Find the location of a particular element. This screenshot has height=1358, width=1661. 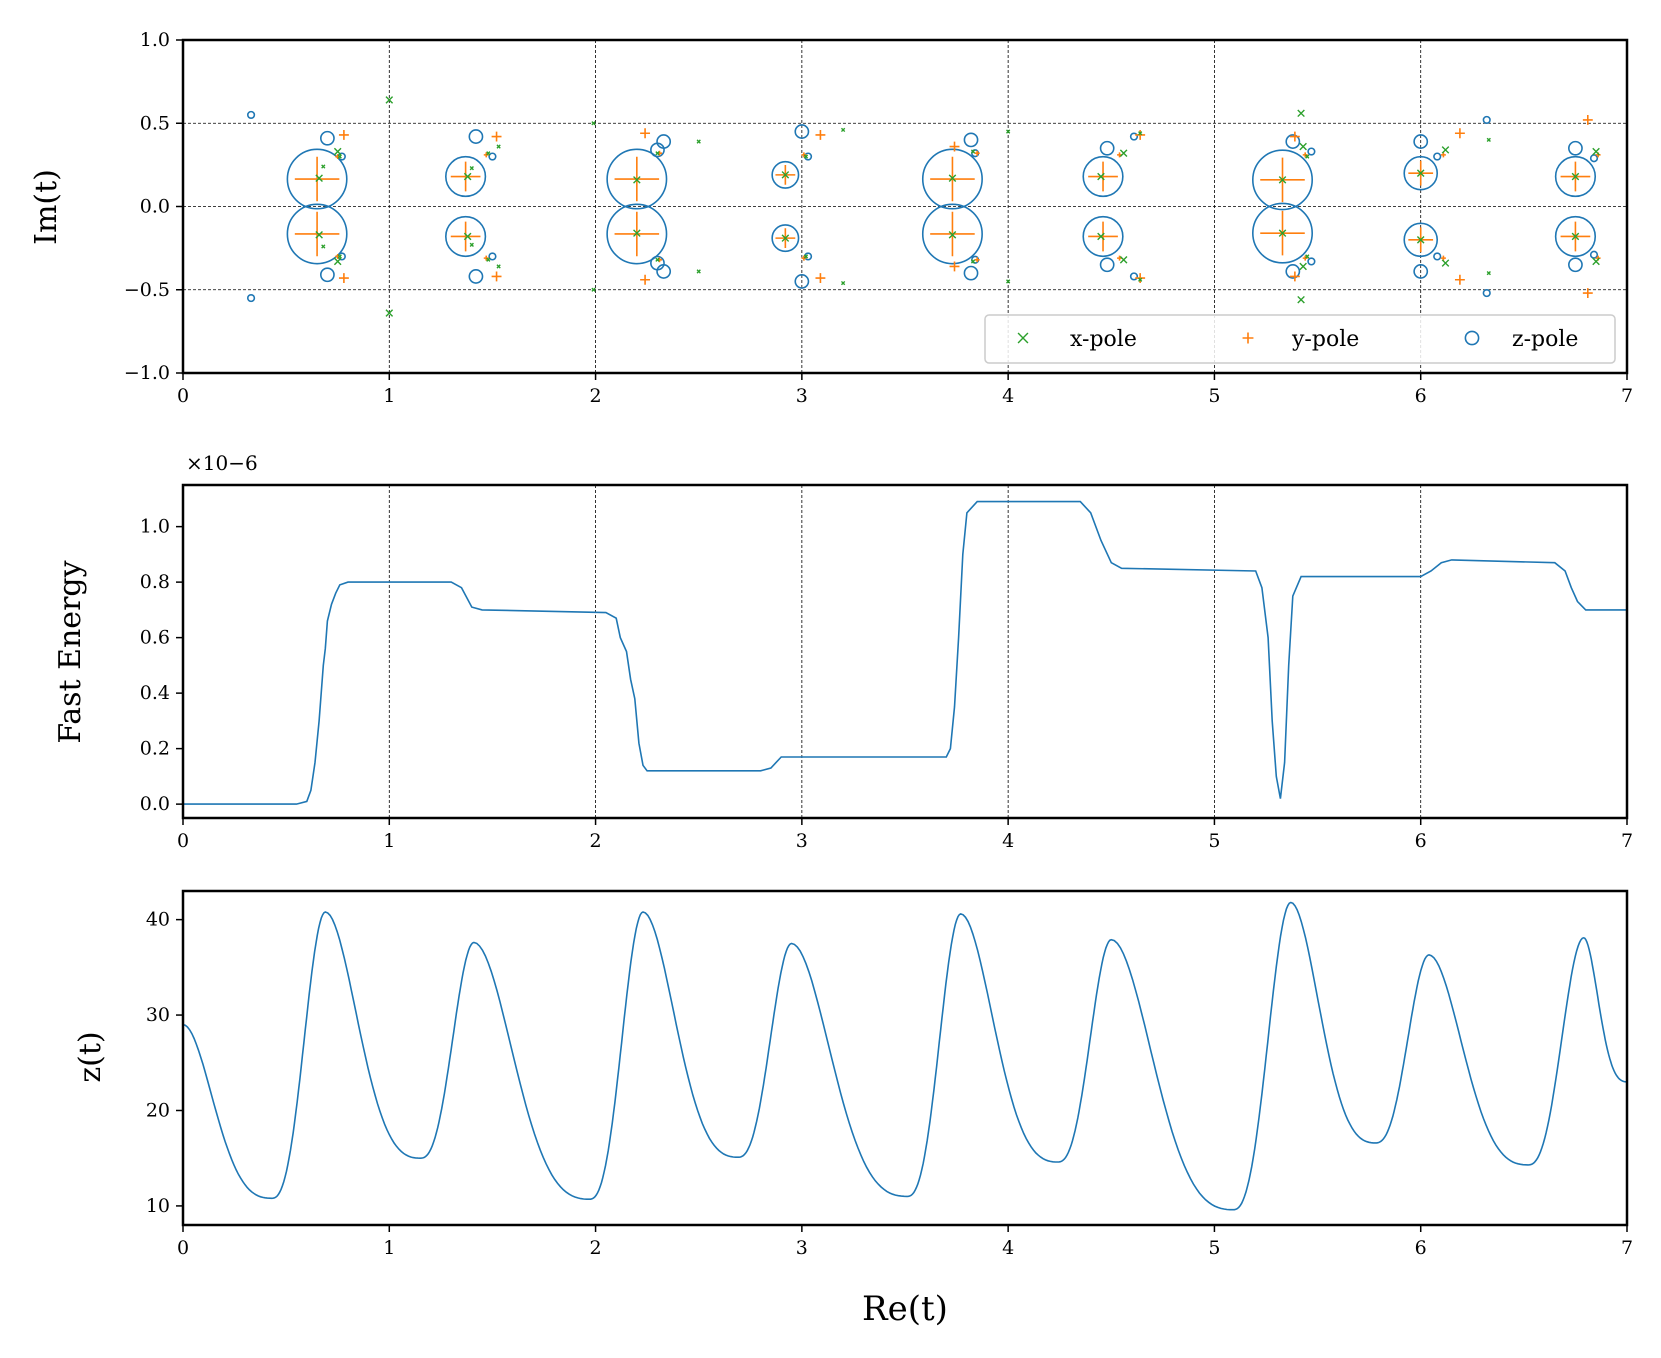

legend-x-pole-marker is located at coordinates (1023, 338).